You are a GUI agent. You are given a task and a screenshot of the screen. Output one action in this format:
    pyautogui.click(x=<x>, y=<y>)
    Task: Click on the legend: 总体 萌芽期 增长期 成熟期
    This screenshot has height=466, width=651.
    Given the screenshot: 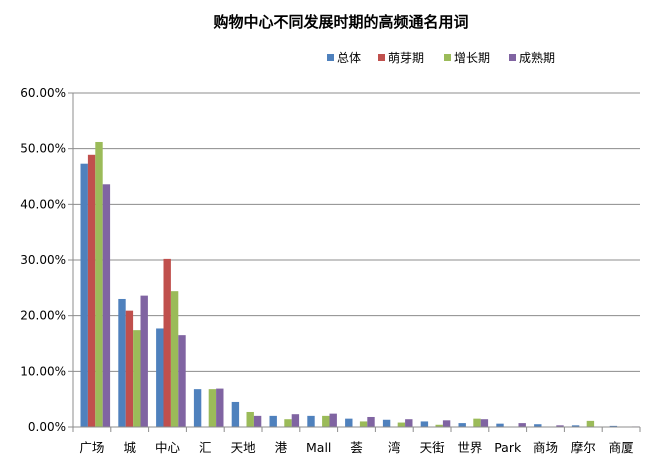 What is the action you would take?
    pyautogui.click(x=441, y=57)
    